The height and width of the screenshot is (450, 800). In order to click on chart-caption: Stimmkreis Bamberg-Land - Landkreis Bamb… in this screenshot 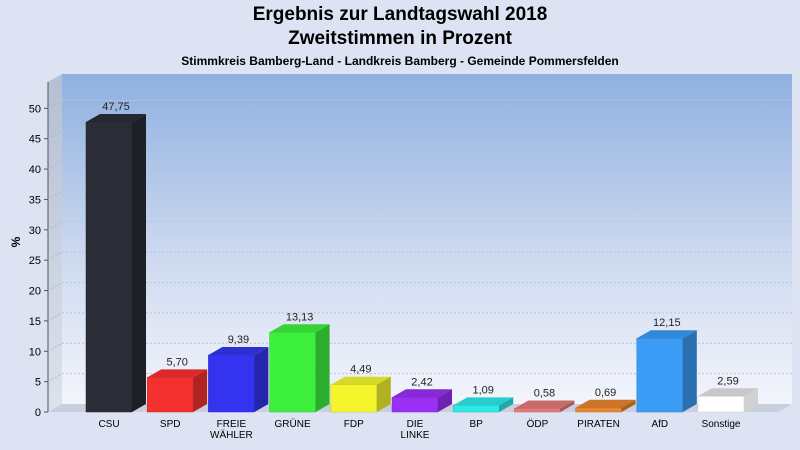, I will do `click(400, 61)`.